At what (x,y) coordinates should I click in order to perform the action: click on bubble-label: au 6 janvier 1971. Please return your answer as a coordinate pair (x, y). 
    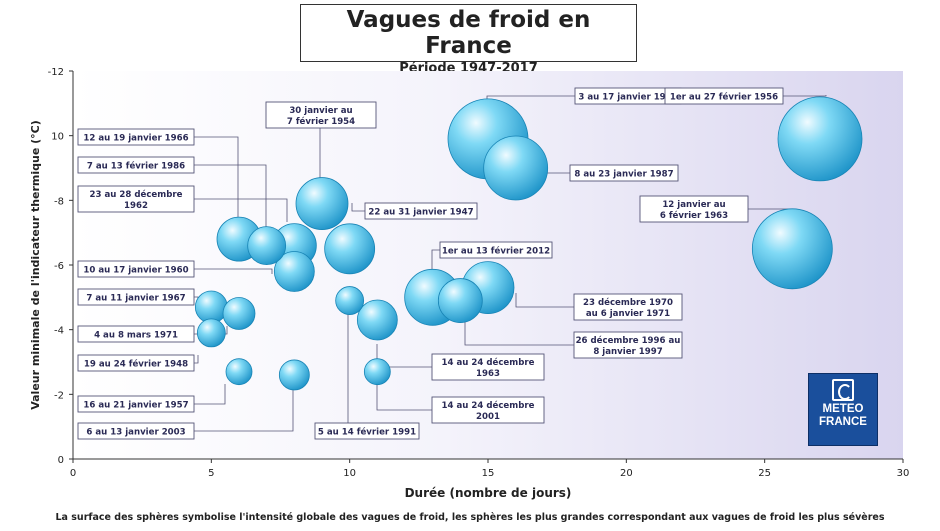
    Looking at the image, I should click on (628, 314).